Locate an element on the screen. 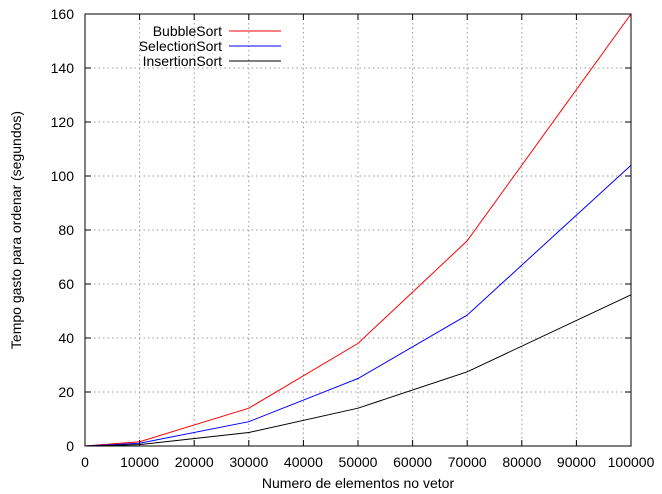 This screenshot has height=494, width=662. y-tick-label: 100 is located at coordinates (63, 176).